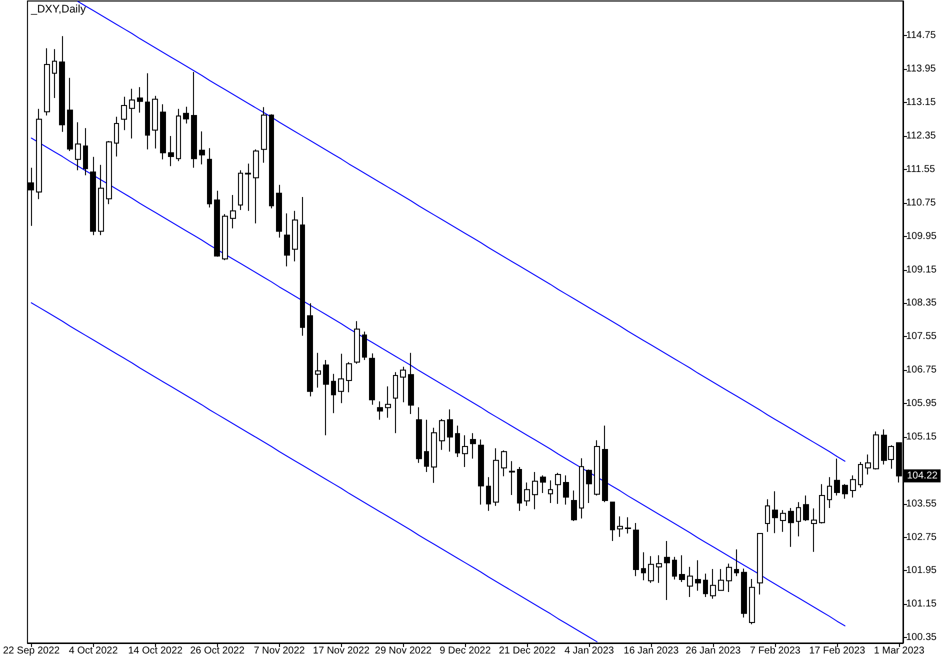  What do you see at coordinates (922, 436) in the screenshot?
I see `y-tick-label: 105.15` at bounding box center [922, 436].